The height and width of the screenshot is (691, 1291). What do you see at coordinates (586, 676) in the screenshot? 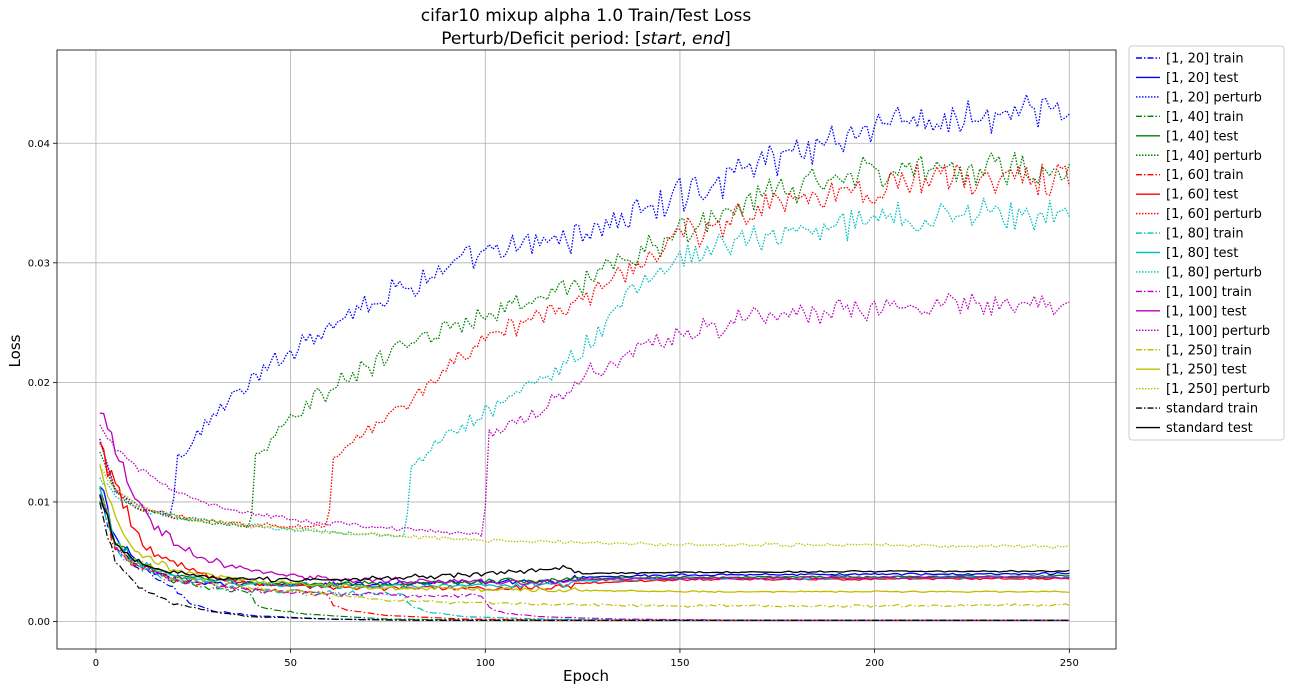
I see `x-axis-label: Epoch` at bounding box center [586, 676].